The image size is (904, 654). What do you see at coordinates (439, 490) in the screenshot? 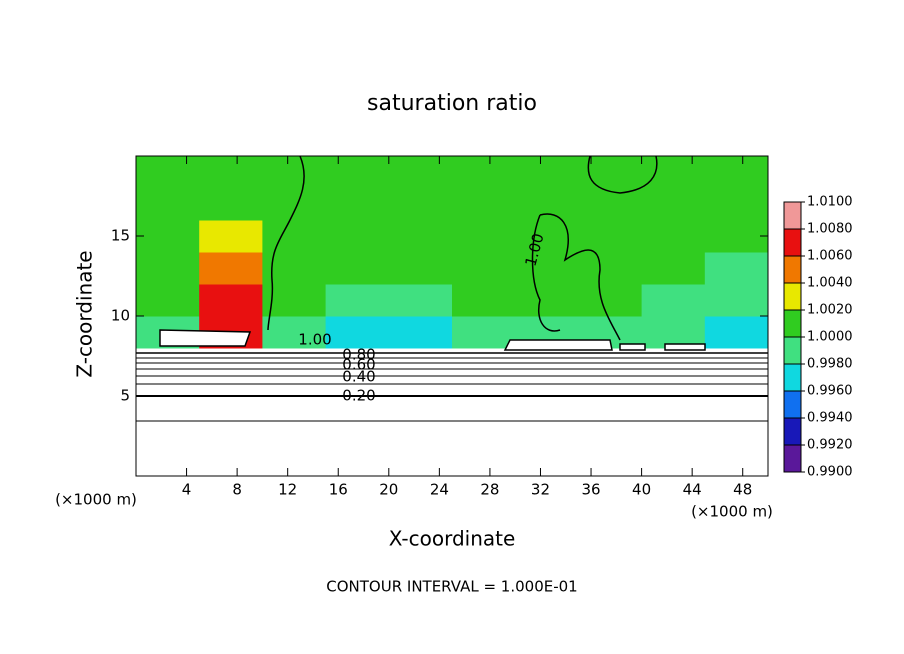
I see `x-tick-label: 24` at bounding box center [439, 490].